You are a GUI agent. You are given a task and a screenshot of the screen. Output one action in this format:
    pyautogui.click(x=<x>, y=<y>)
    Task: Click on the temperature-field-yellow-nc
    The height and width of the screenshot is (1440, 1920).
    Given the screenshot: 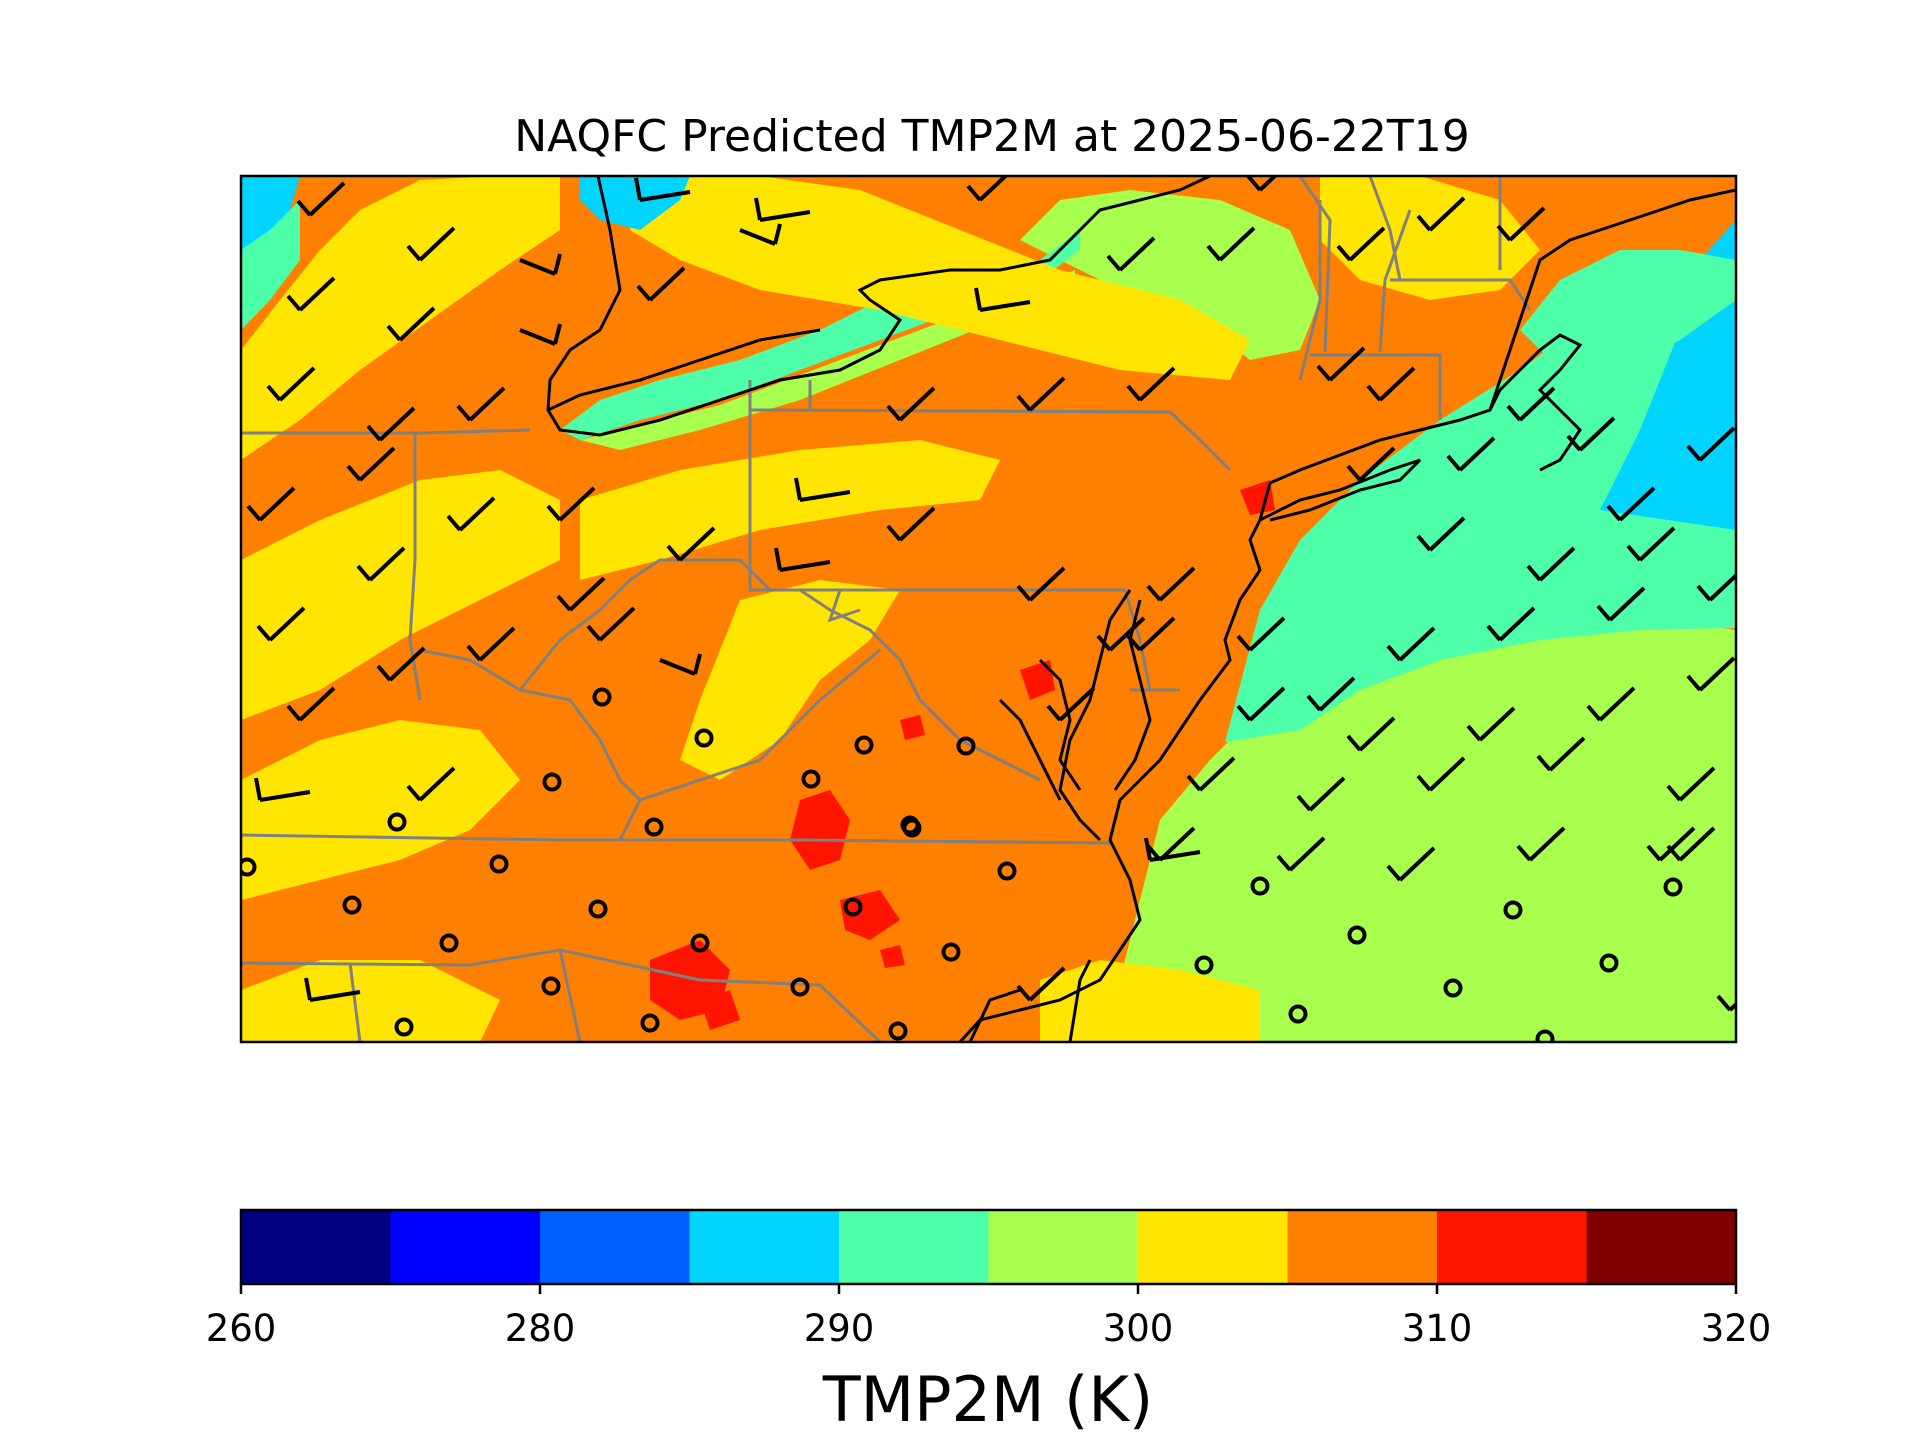 What is the action you would take?
    pyautogui.click(x=1150, y=1001)
    